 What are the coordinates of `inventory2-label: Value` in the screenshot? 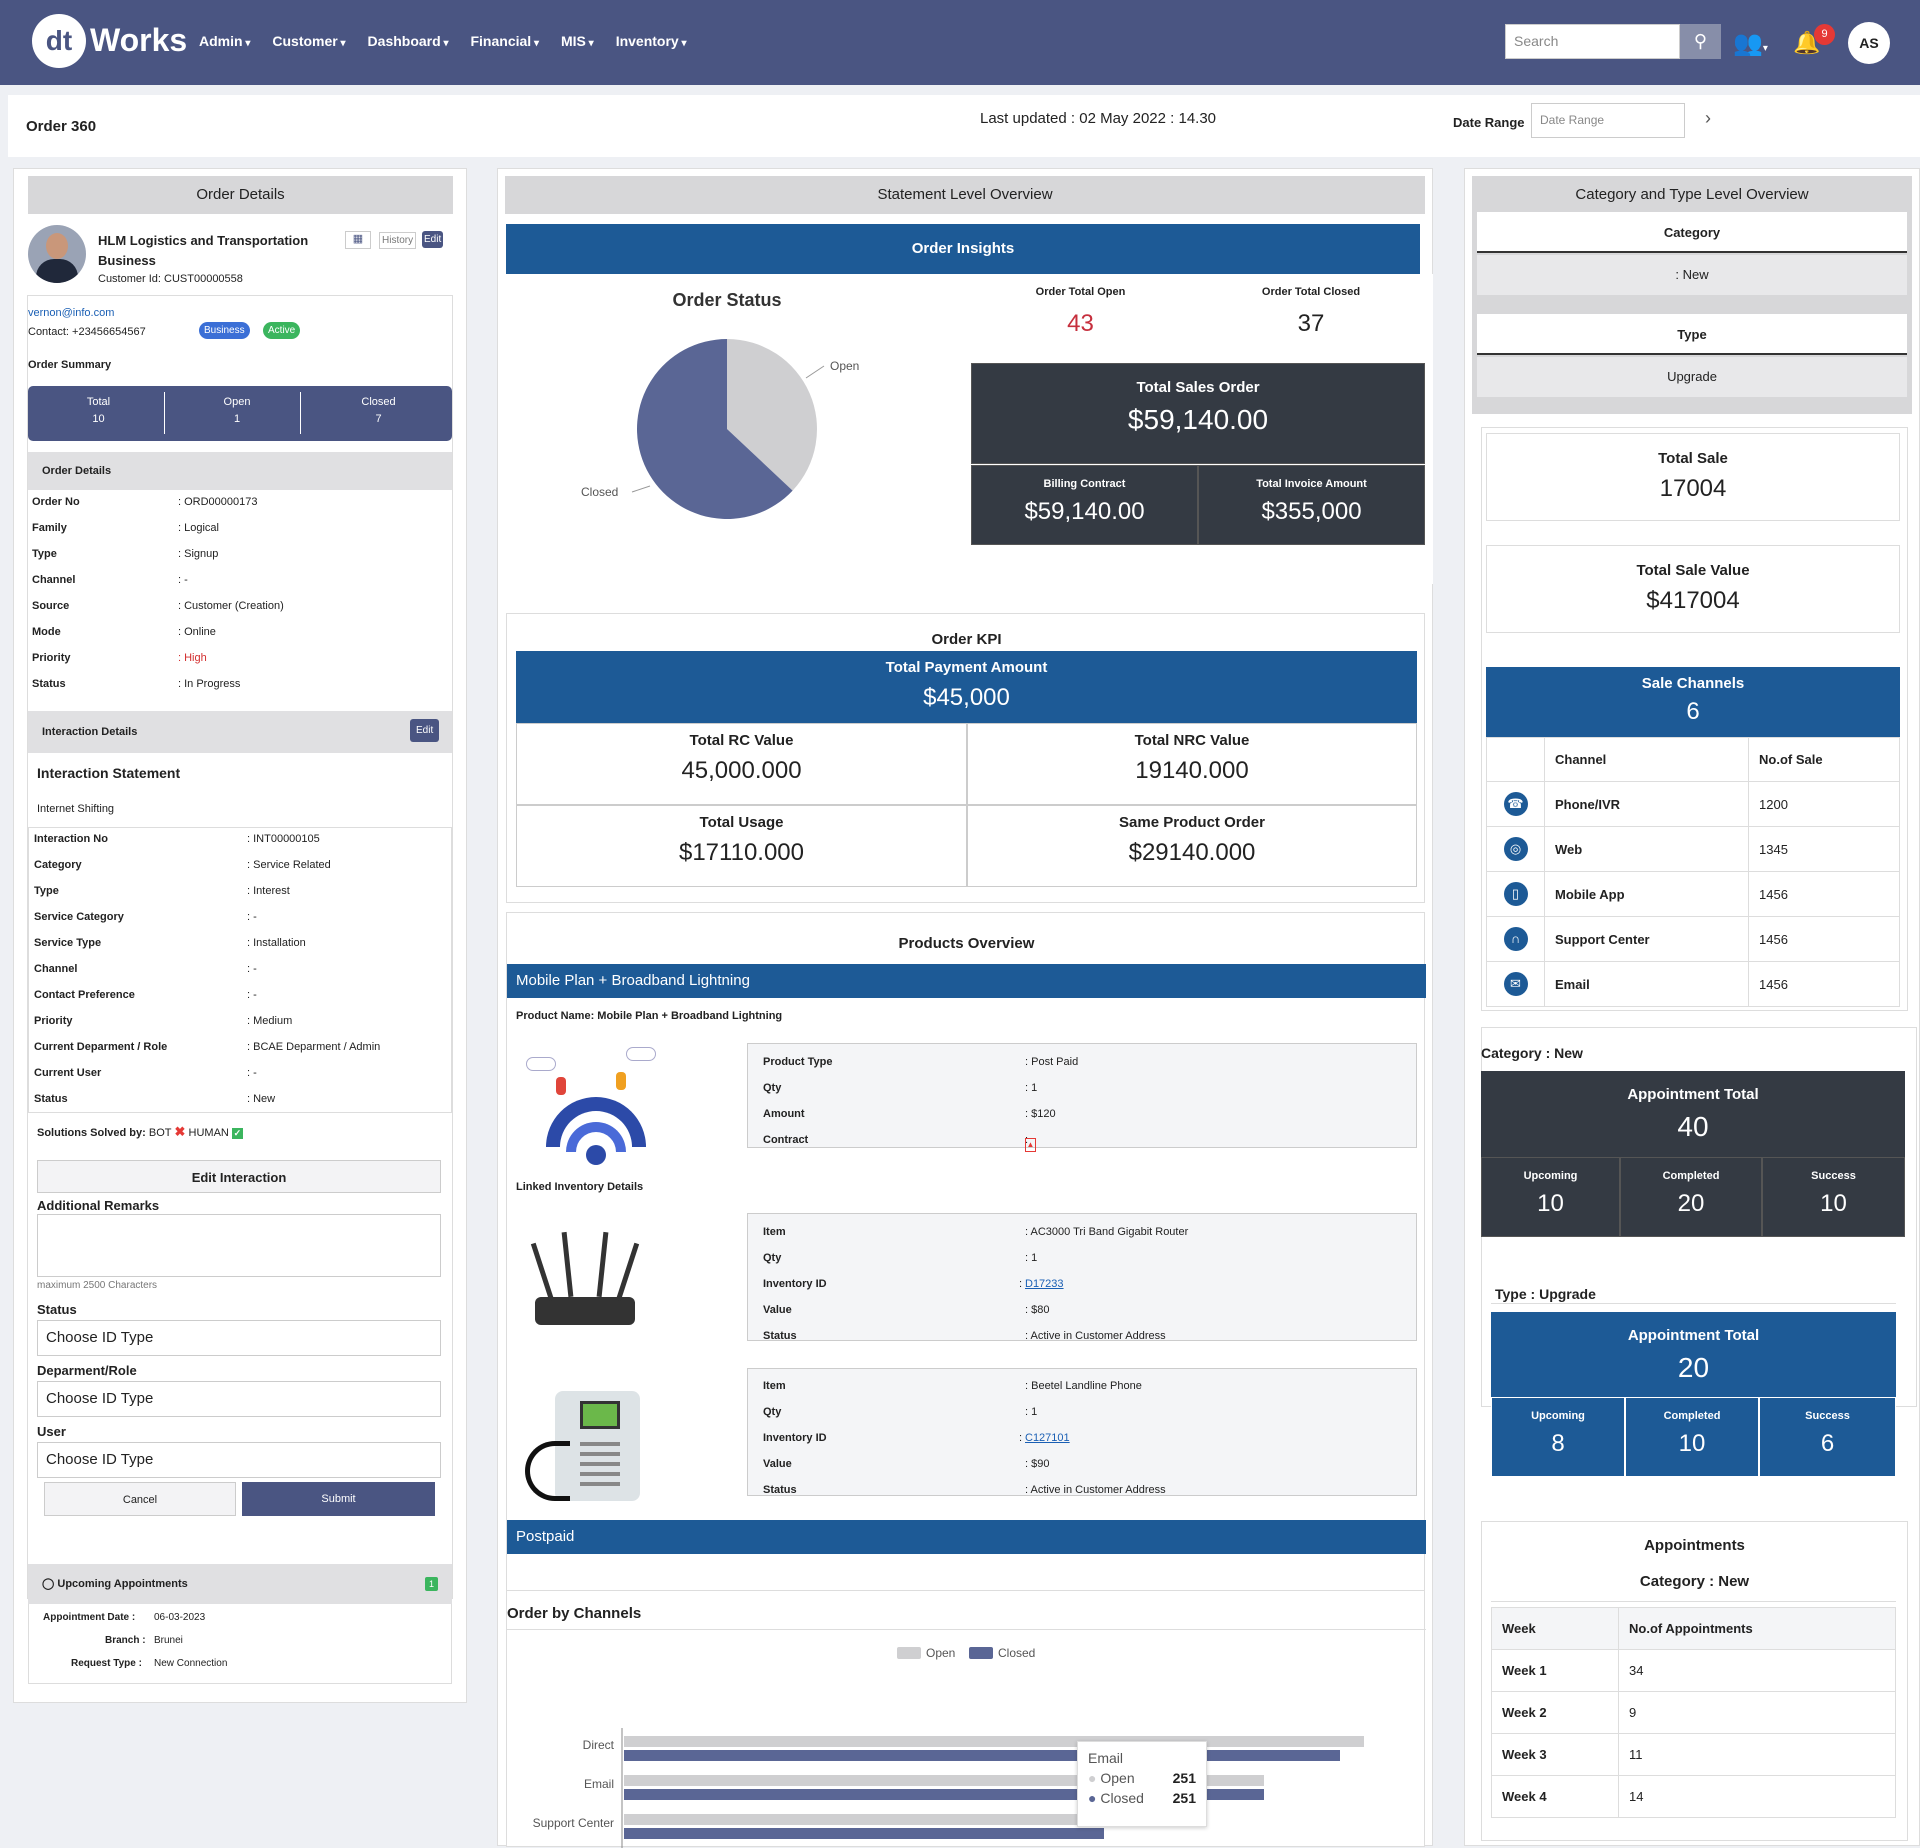 It's located at (777, 1464).